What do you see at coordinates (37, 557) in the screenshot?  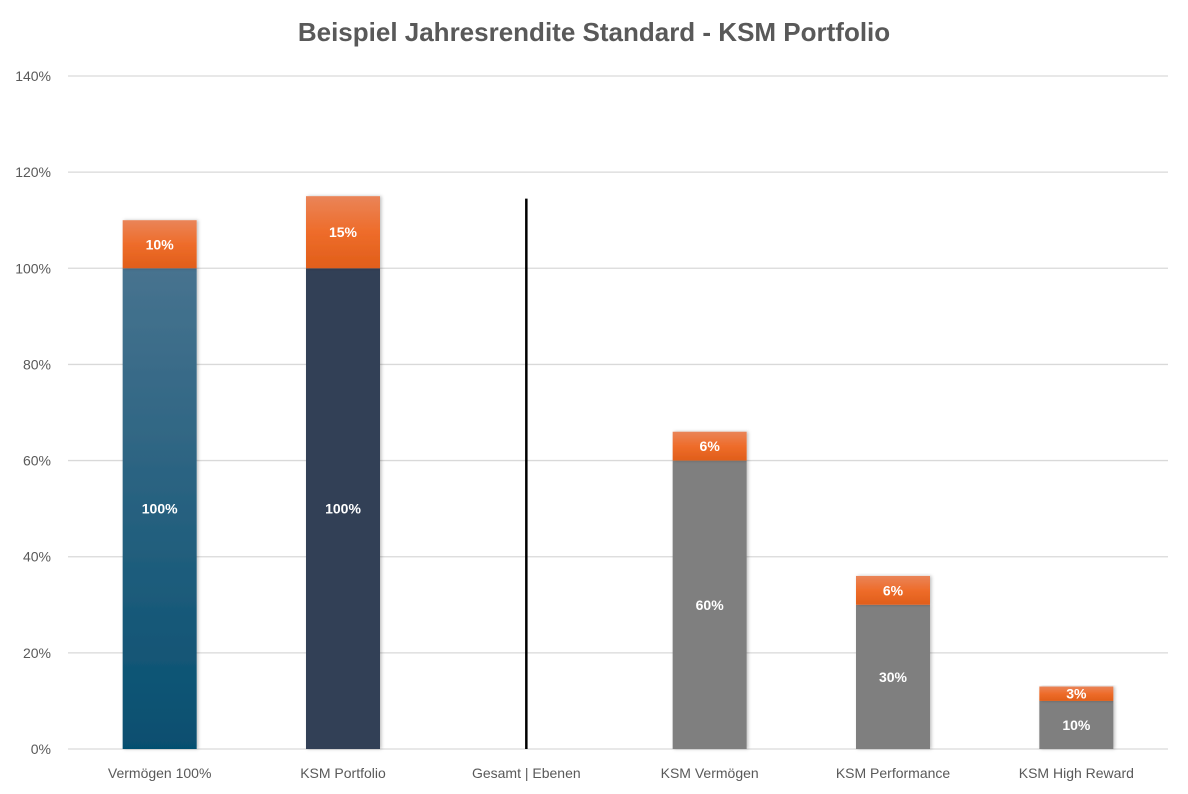 I see `y-tick-label: 40%` at bounding box center [37, 557].